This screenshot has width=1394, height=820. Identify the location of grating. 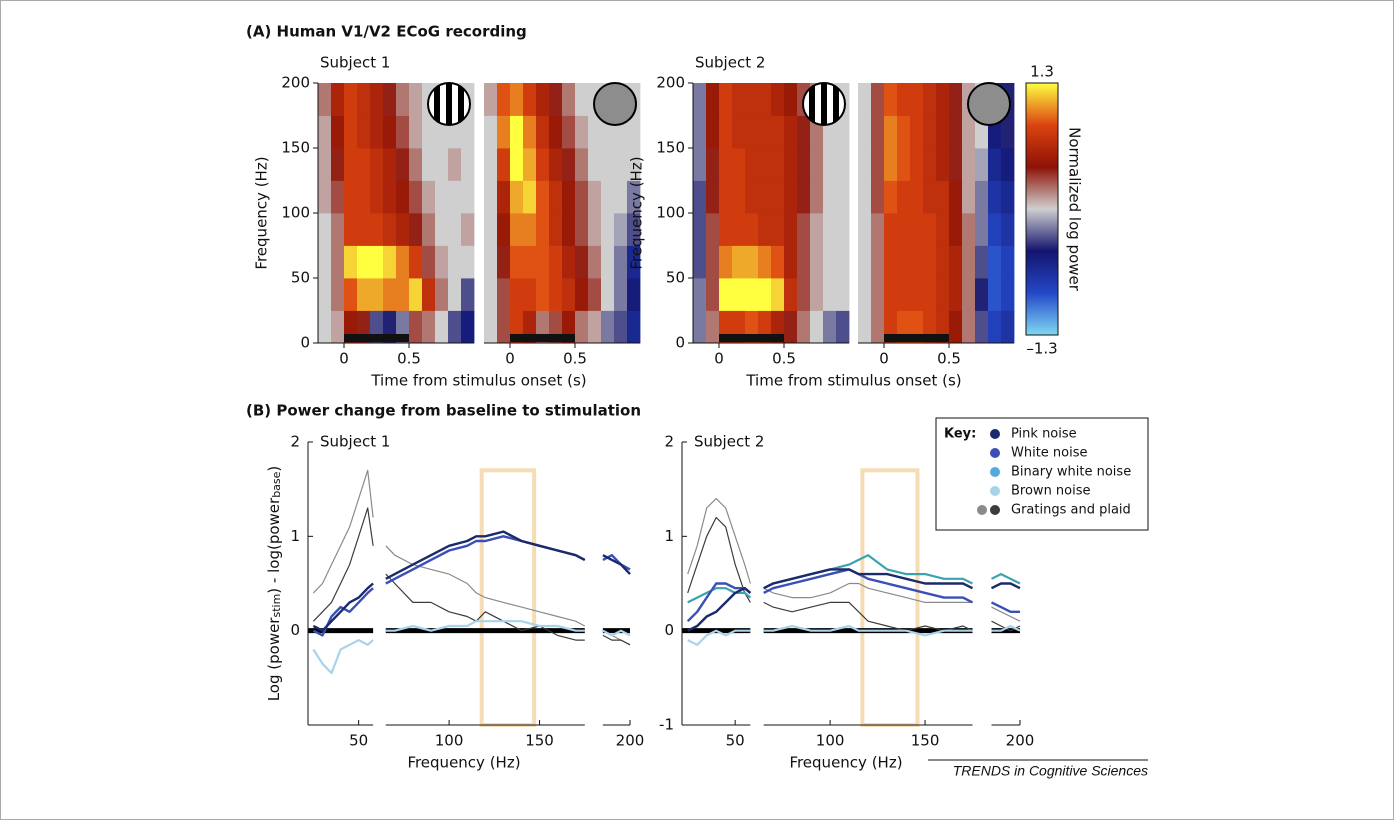
(449, 104).